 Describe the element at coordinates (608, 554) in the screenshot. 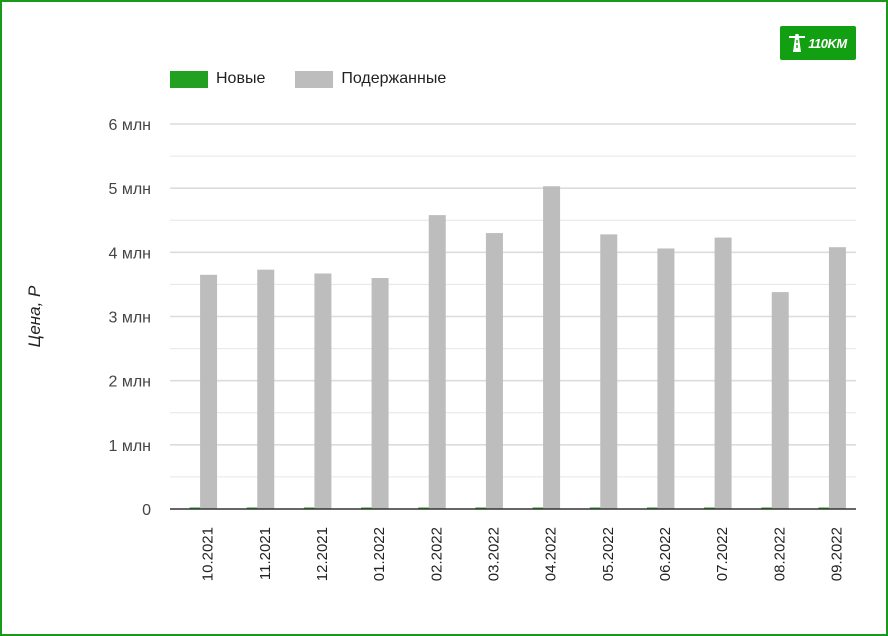

I see `x-tick-label: 05.2022` at that location.